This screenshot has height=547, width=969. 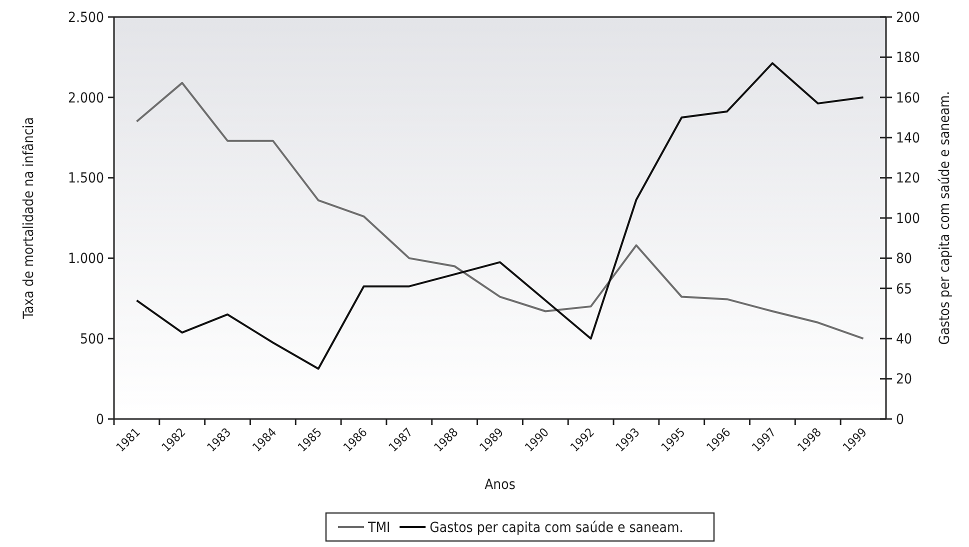 What do you see at coordinates (29, 218) in the screenshot?
I see `y-axis-title: Taxa de mortalidade na infância` at bounding box center [29, 218].